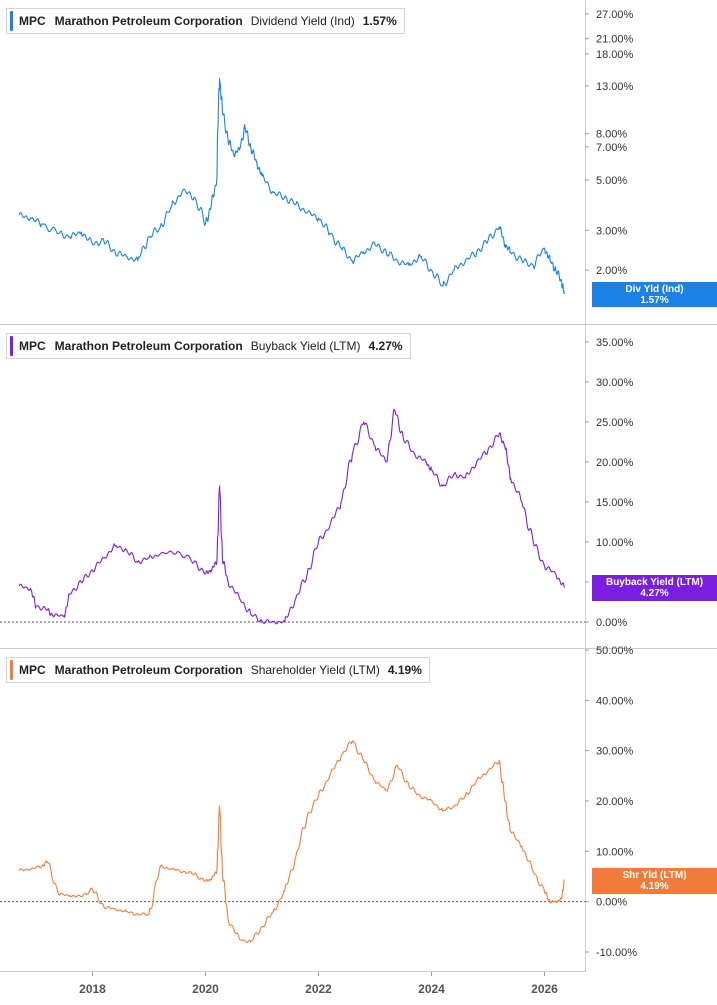 This screenshot has height=1005, width=717. I want to click on y-tick-label: 5.00%, so click(611, 181).